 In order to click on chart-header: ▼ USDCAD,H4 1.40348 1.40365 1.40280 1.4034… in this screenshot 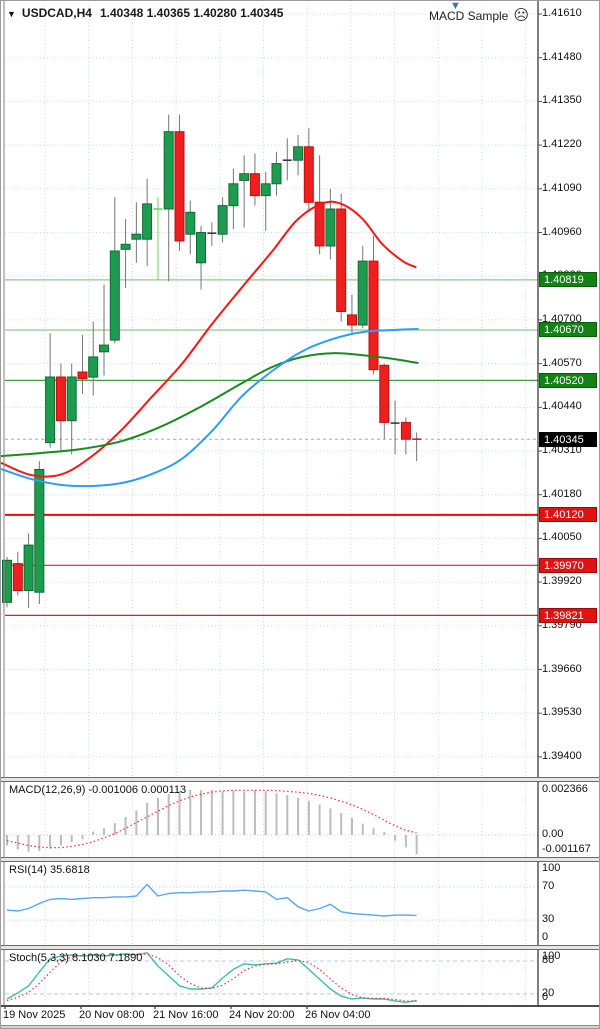, I will do `click(145, 13)`.